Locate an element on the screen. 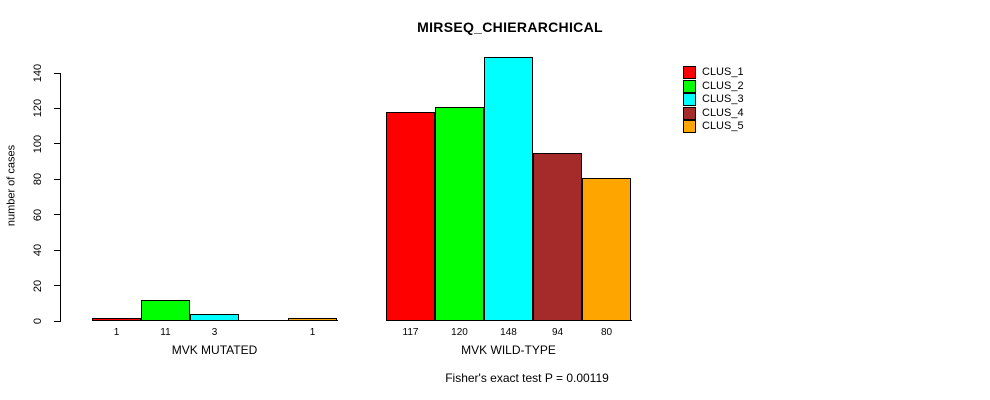 The width and height of the screenshot is (990, 400). legend-label: CLUS_1 is located at coordinates (723, 72).